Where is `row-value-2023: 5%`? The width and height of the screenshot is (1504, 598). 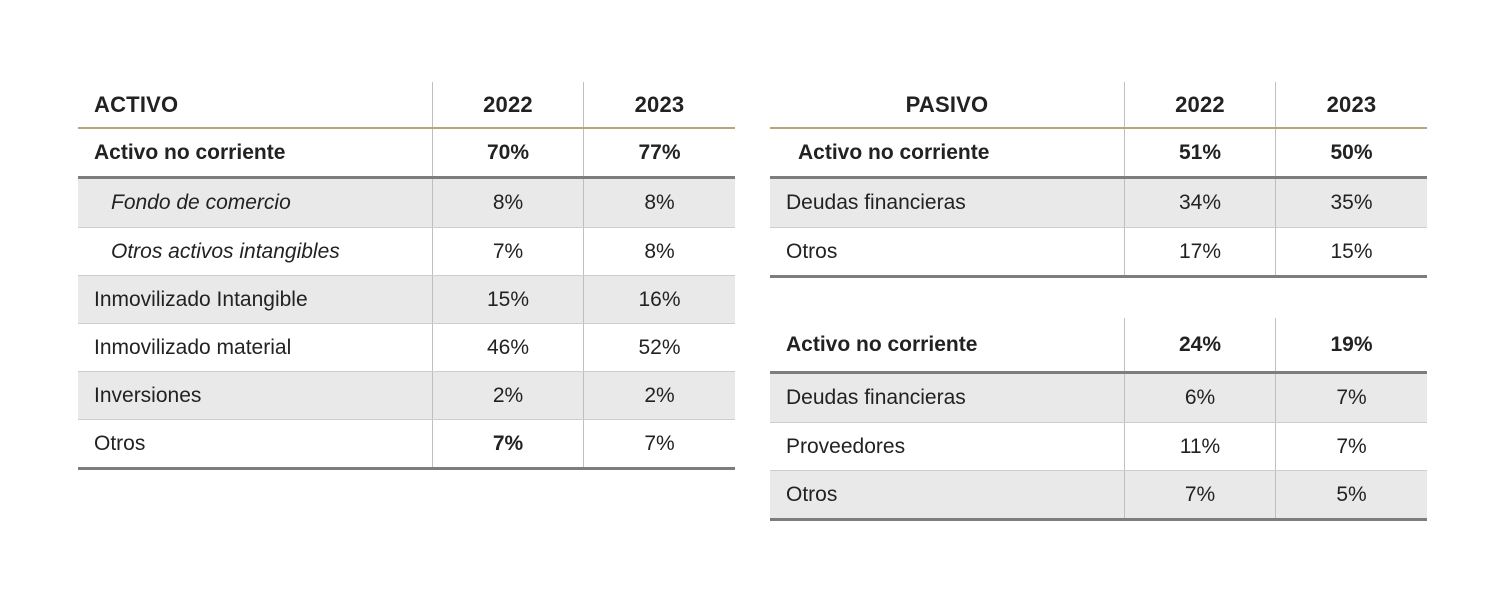
row-value-2023: 5% is located at coordinates (1351, 494).